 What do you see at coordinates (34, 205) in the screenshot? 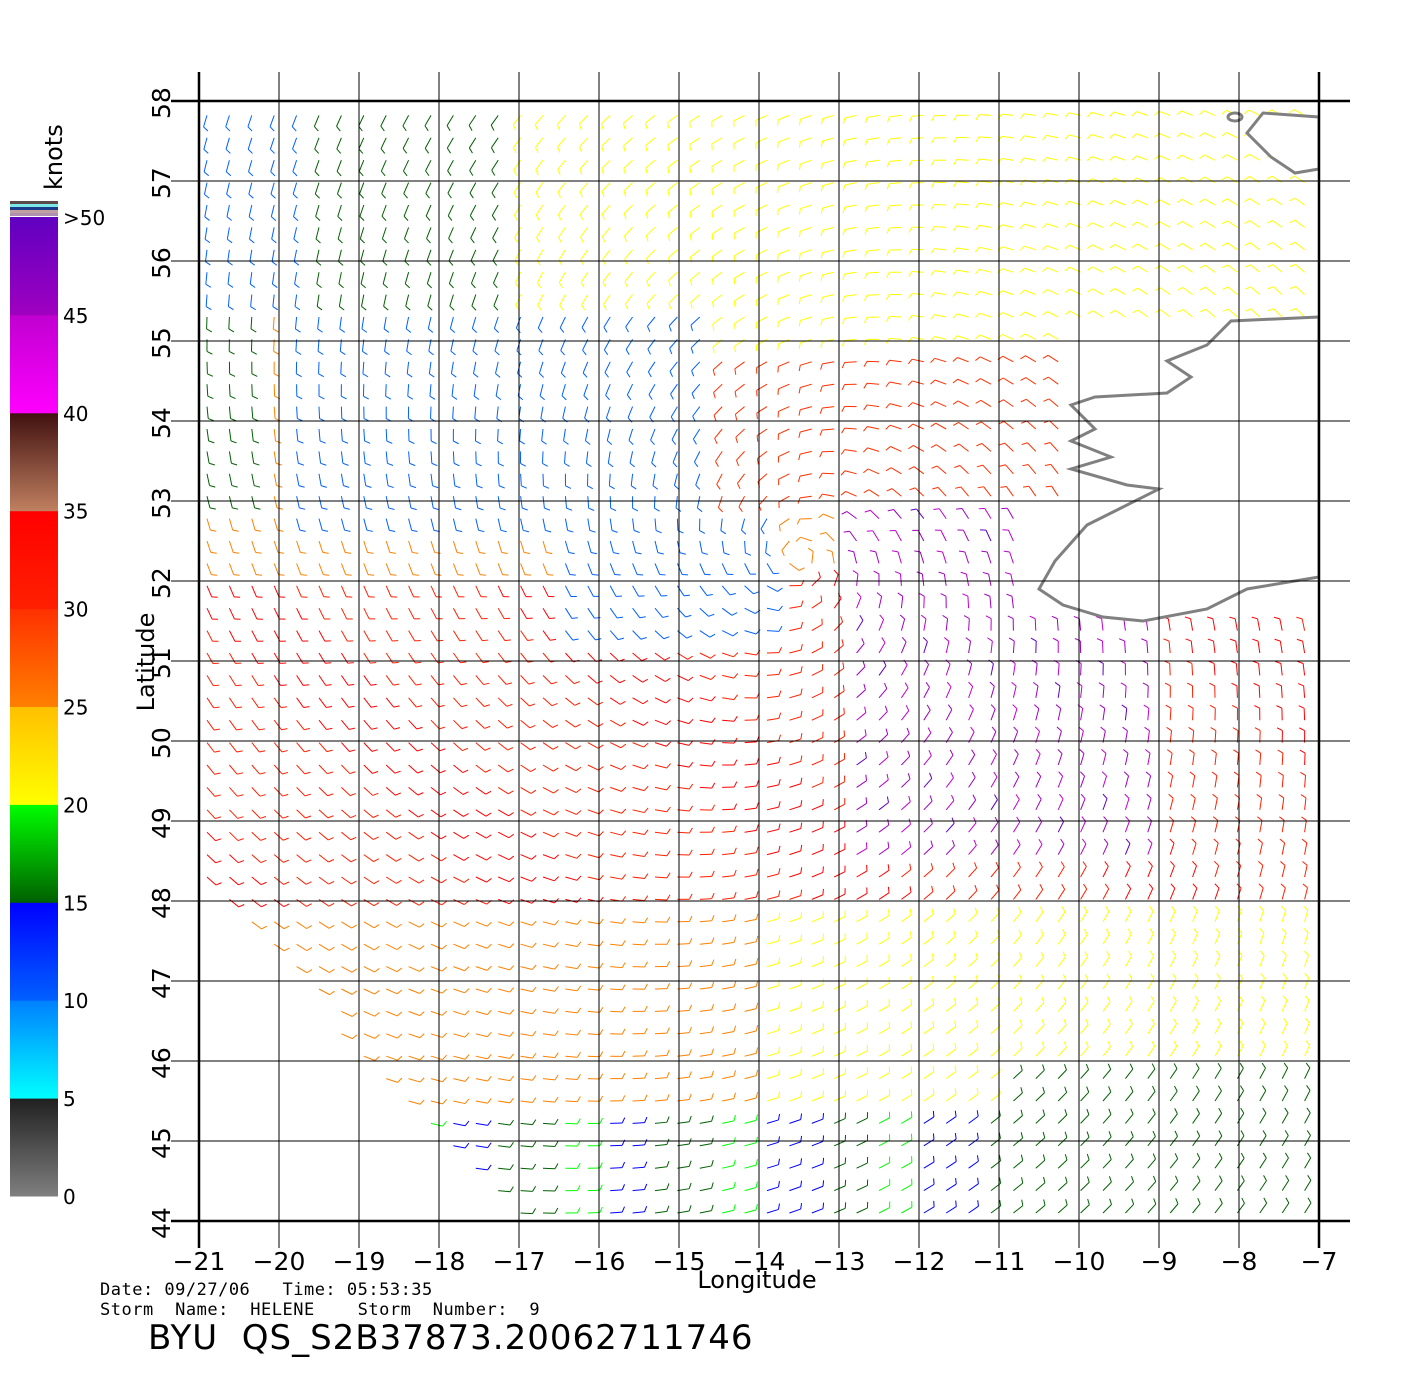
I see `colorbar-overflow-stripe` at bounding box center [34, 205].